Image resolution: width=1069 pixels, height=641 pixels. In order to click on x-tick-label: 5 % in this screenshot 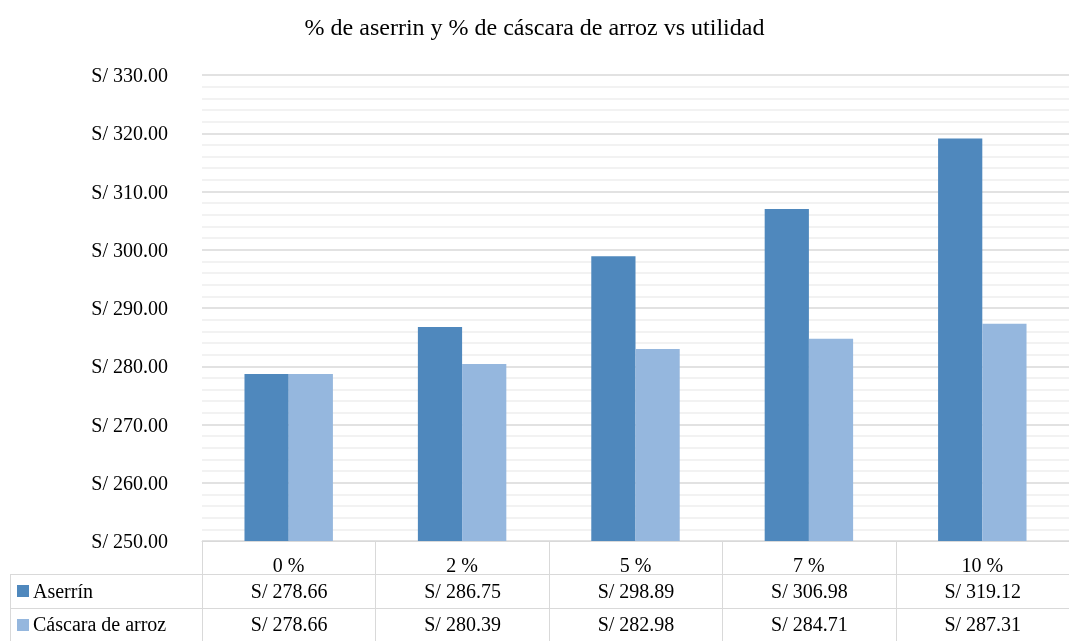, I will do `click(635, 565)`.